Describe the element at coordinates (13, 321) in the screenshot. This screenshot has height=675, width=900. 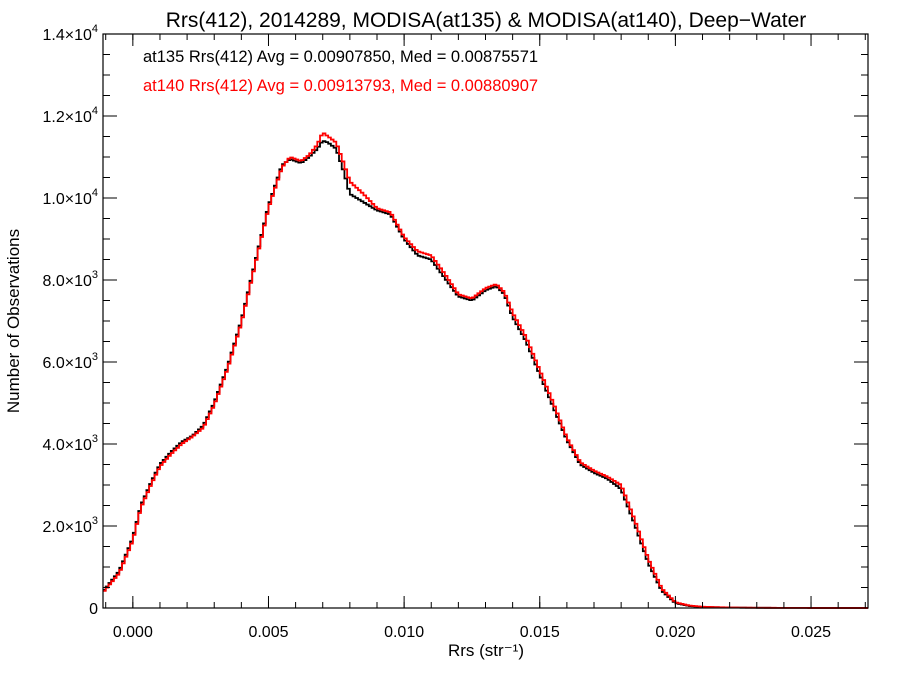
I see `y-axis-label: Number of Observations` at that location.